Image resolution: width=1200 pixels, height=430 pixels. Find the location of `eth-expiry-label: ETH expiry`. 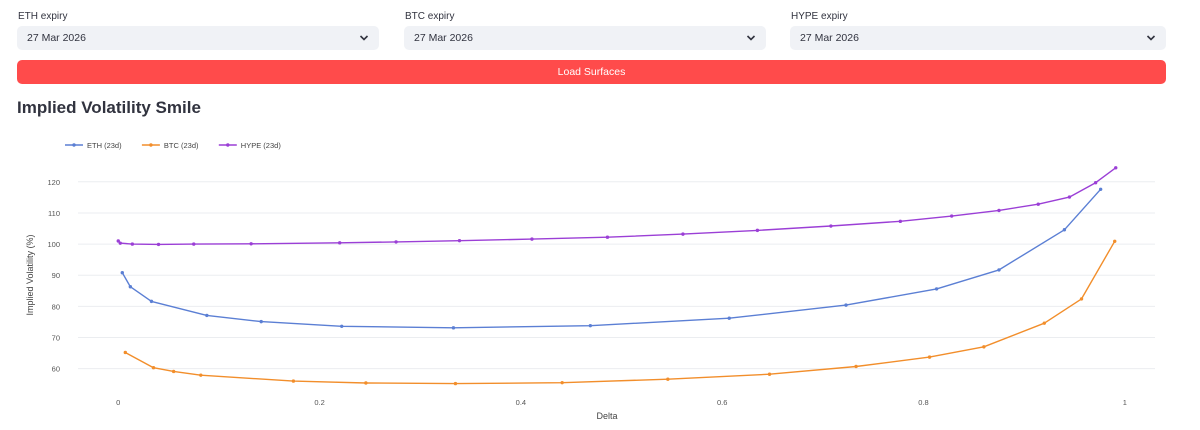

eth-expiry-label: ETH expiry is located at coordinates (43, 16).